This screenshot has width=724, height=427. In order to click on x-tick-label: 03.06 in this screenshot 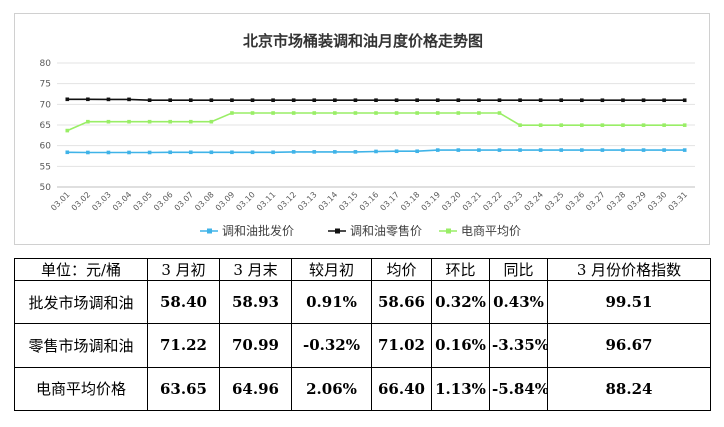, I will do `click(163, 201)`.